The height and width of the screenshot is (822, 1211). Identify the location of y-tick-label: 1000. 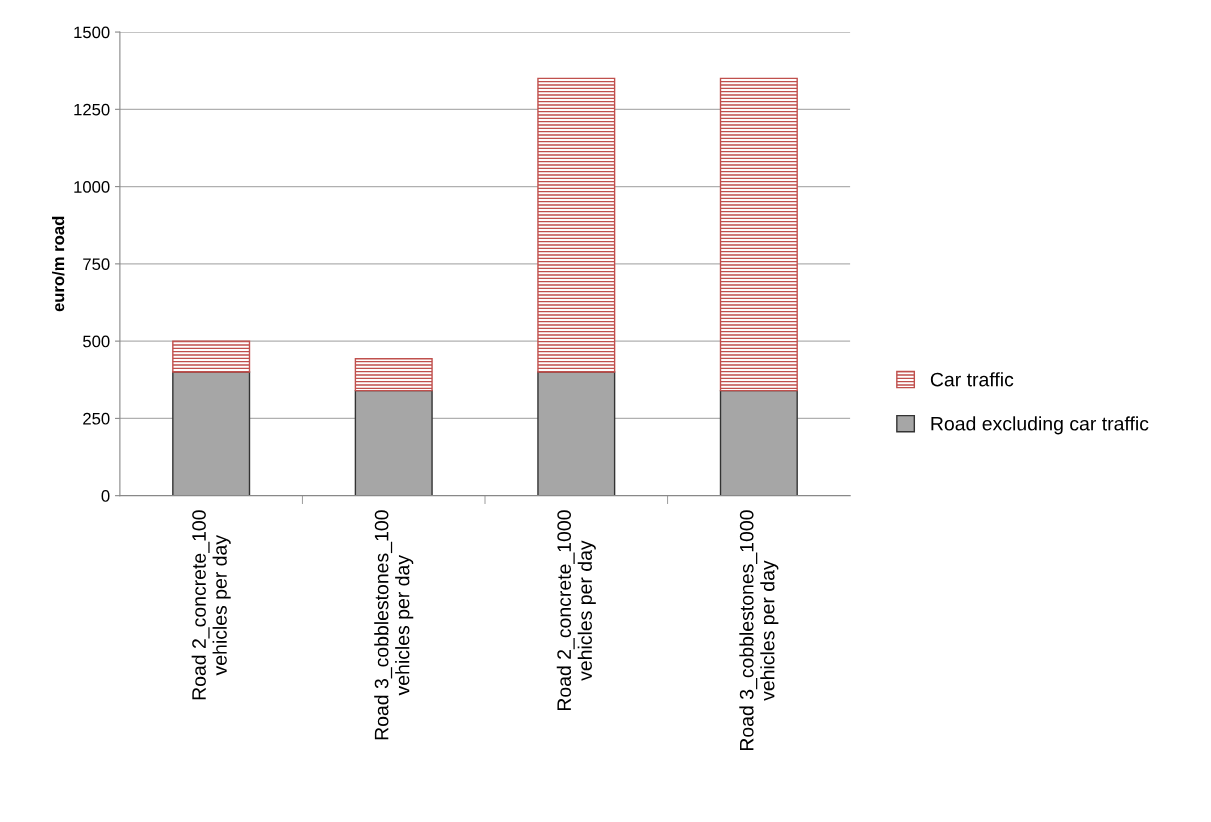
(92, 187).